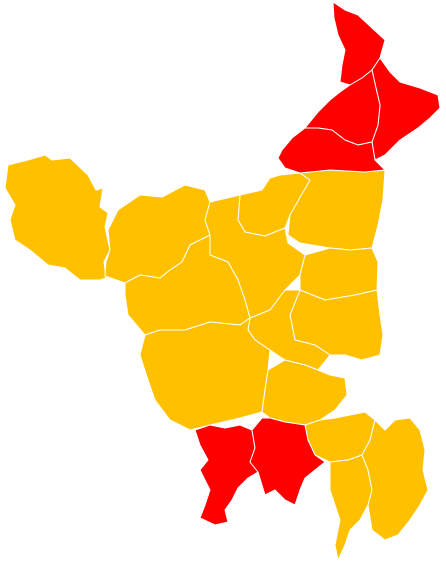 Image resolution: width=446 pixels, height=565 pixels. Describe the element at coordinates (205, 374) in the screenshot. I see `bhiwani-region` at that location.